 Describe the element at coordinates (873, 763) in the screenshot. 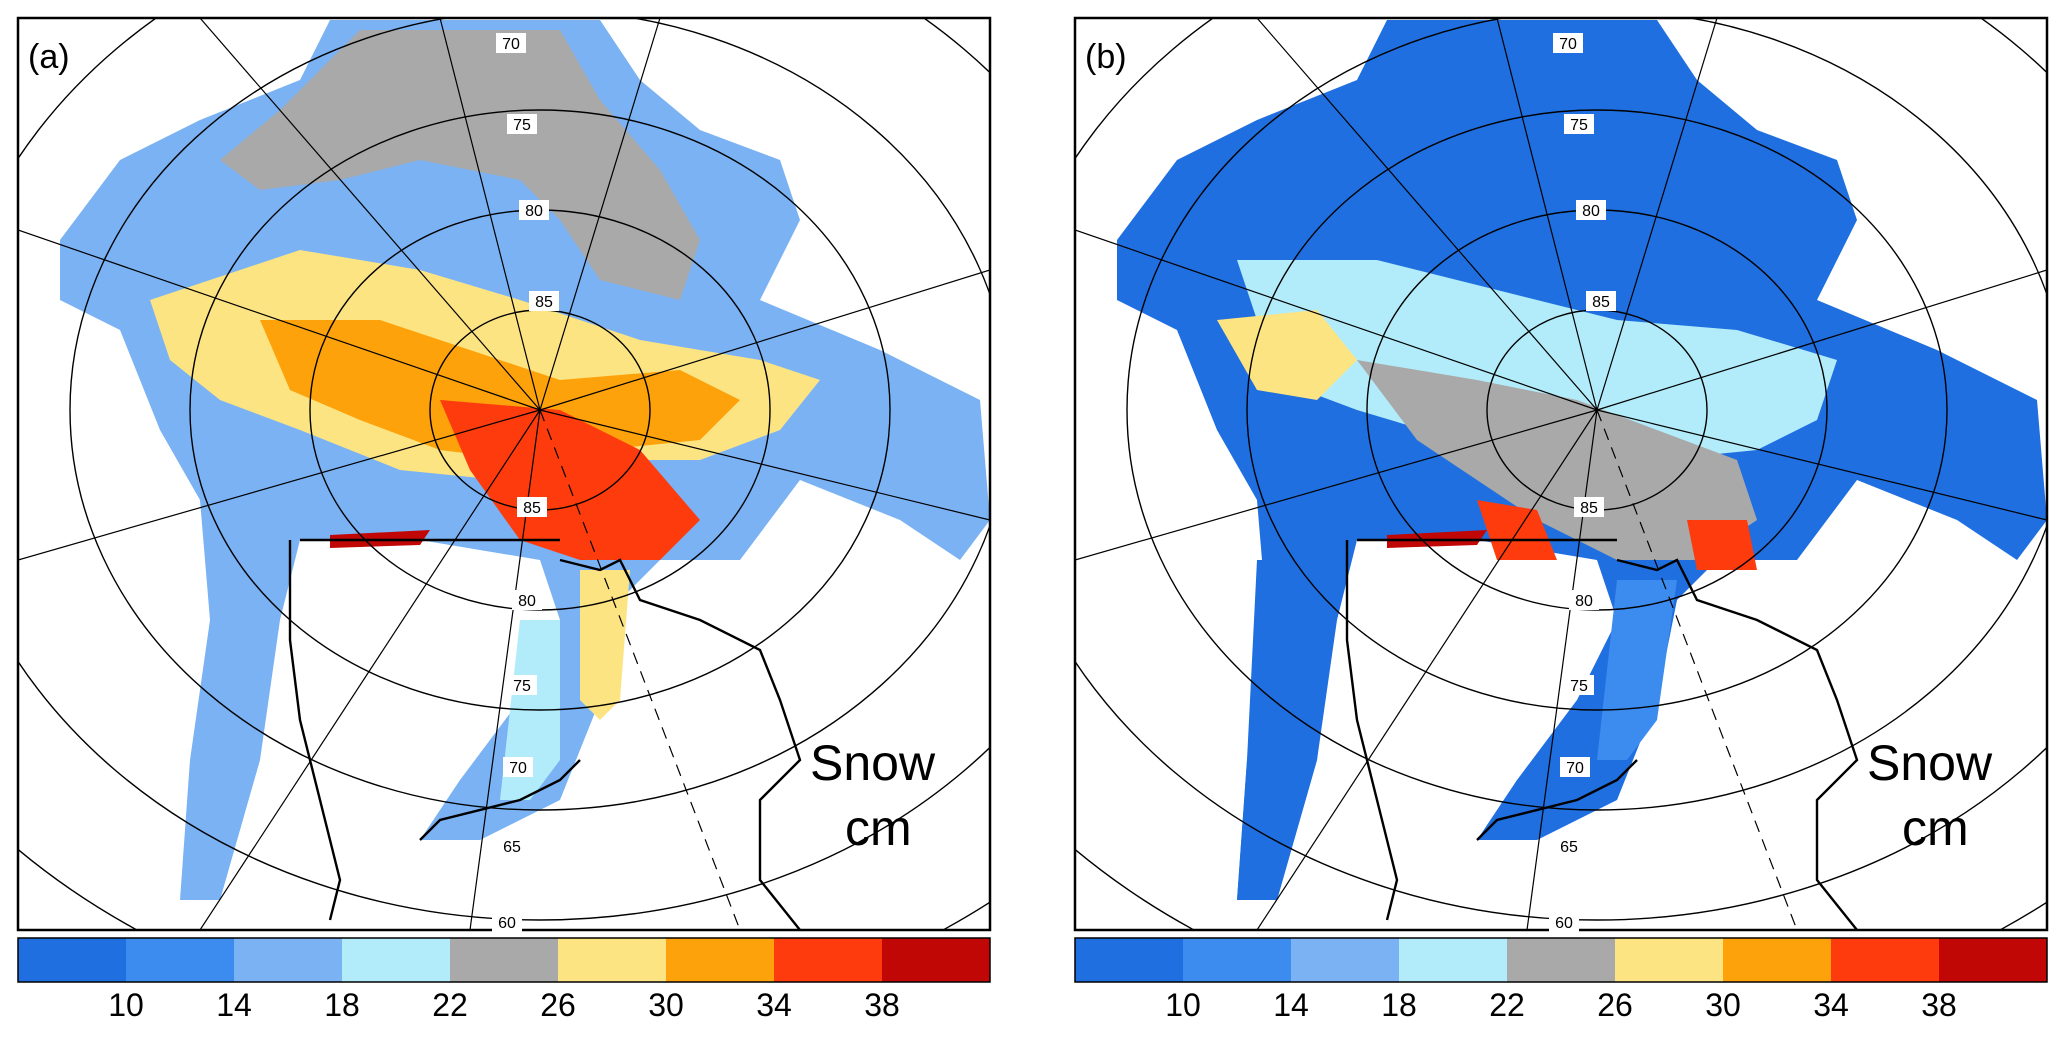

I see `annotation-line1-a: Snow` at that location.